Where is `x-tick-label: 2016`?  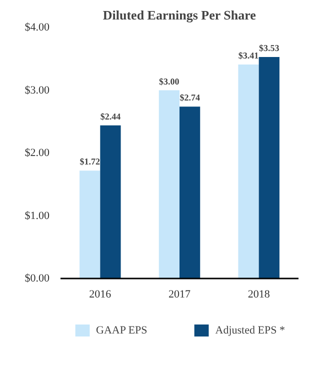
x-tick-label: 2016 is located at coordinates (100, 294).